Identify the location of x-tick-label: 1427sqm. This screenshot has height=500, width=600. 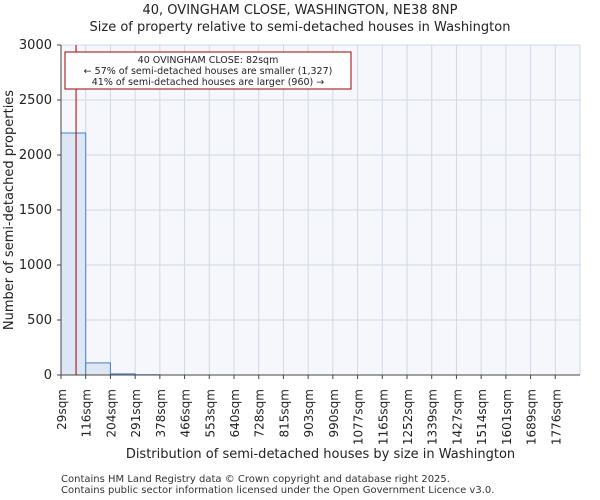
(457, 417).